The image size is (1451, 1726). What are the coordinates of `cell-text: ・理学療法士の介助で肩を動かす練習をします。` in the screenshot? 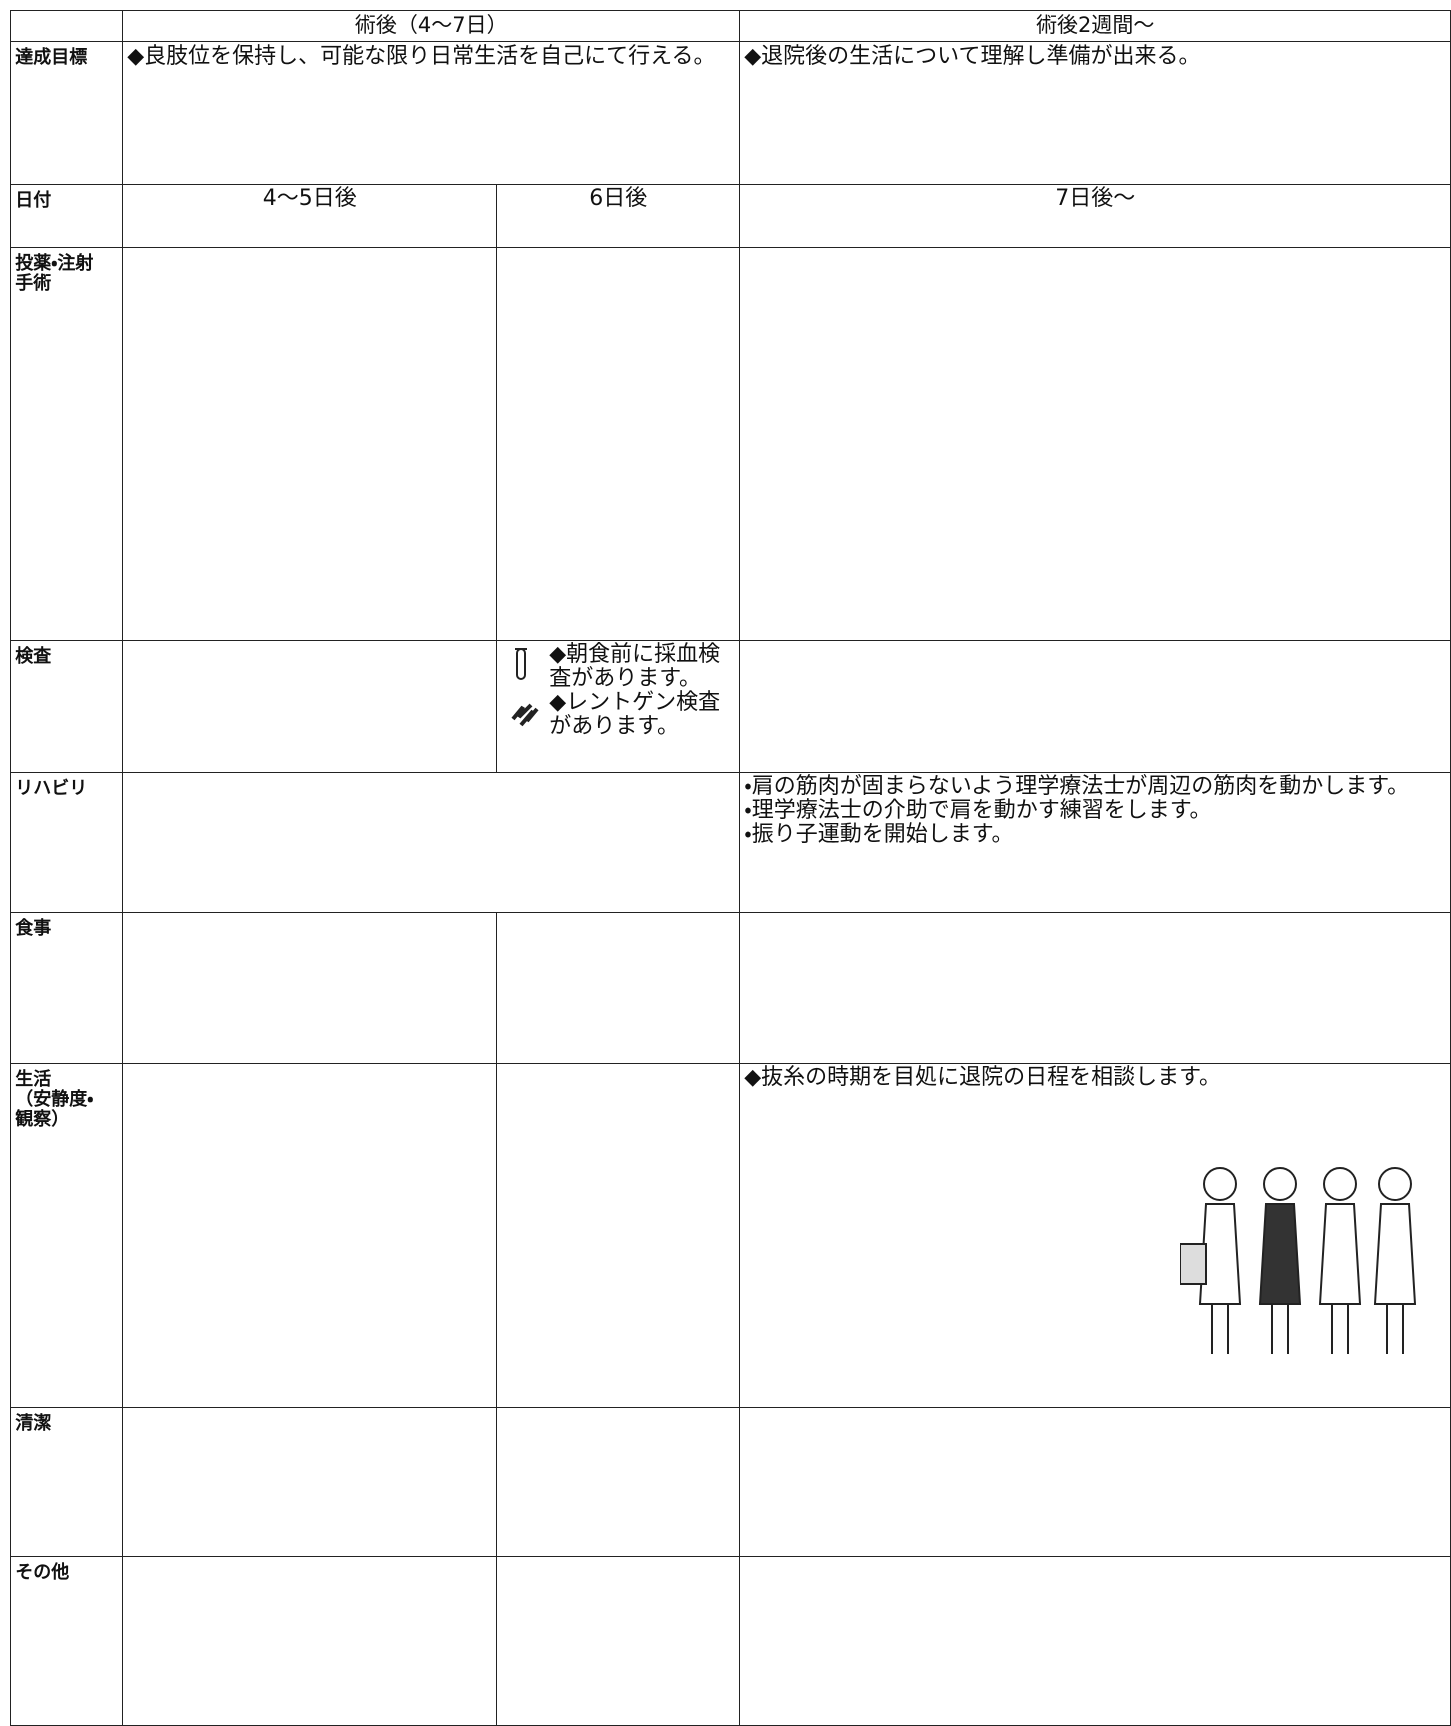 It's located at (978, 811).